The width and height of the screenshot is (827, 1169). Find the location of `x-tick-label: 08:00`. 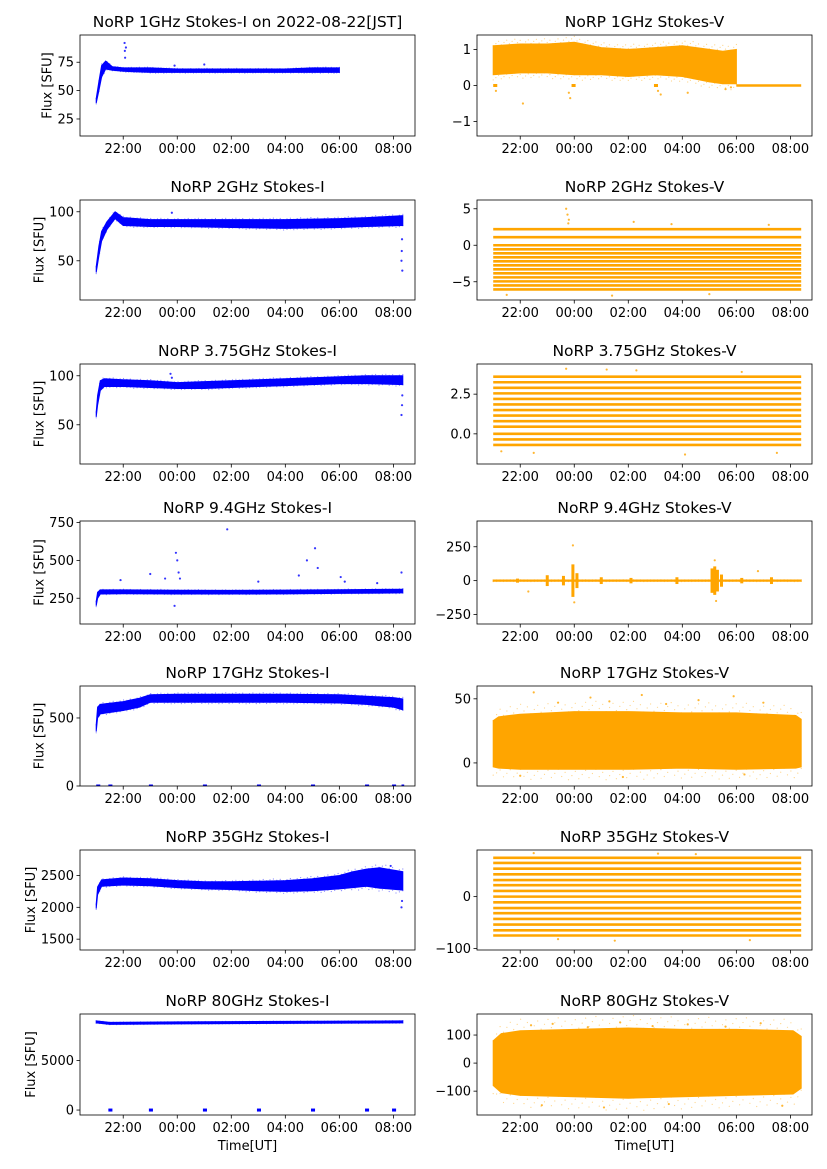

x-tick-label: 08:00 is located at coordinates (393, 149).